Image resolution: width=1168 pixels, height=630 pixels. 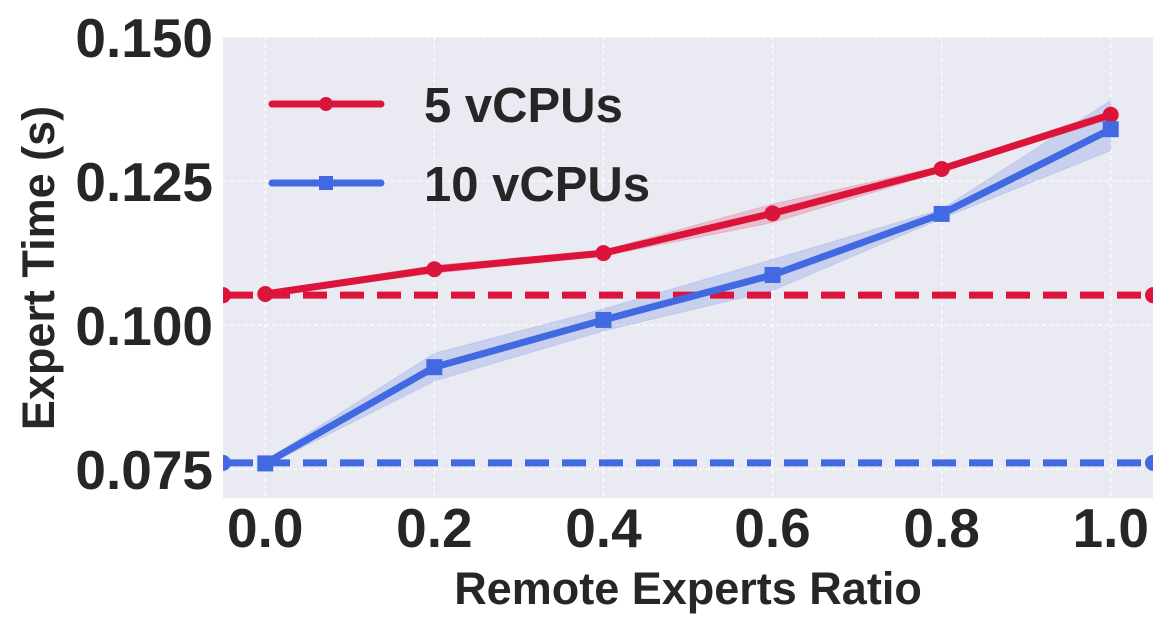 What do you see at coordinates (326, 104) in the screenshot?
I see `circle-marker-icon` at bounding box center [326, 104].